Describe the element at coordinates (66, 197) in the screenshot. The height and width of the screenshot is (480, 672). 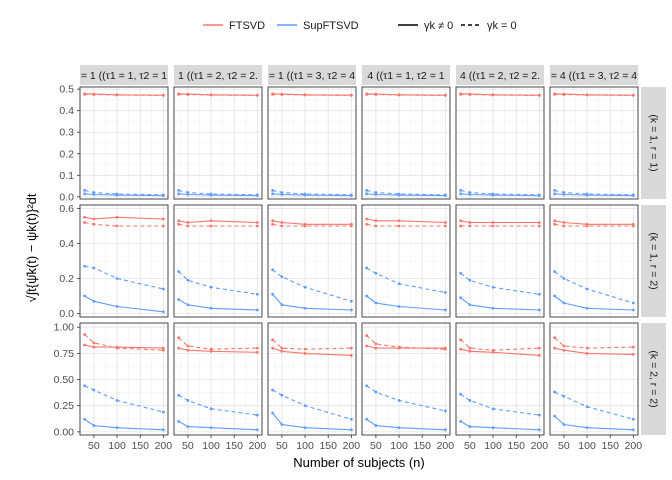
I see `y-tick-label: 0.0` at that location.